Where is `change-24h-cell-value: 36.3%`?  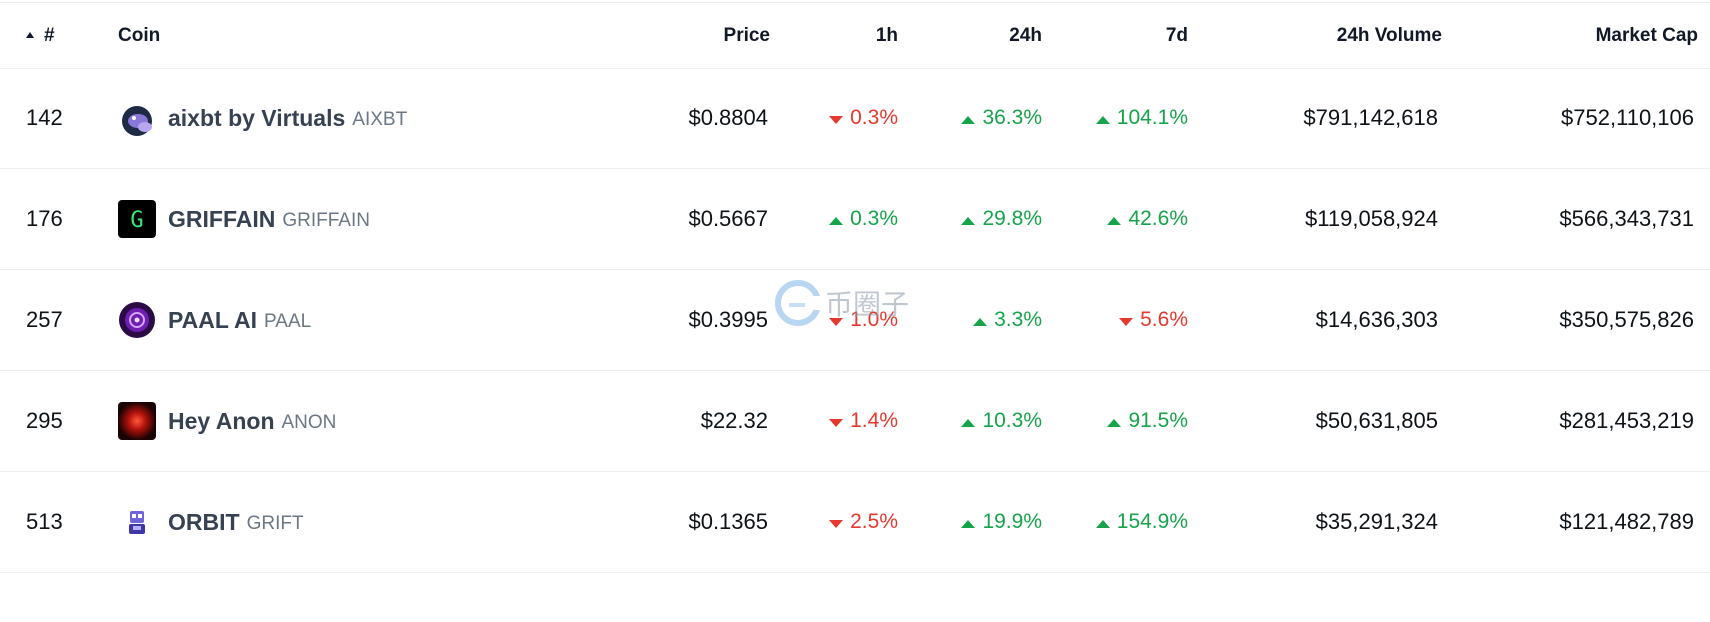 change-24h-cell-value: 36.3% is located at coordinates (1012, 117).